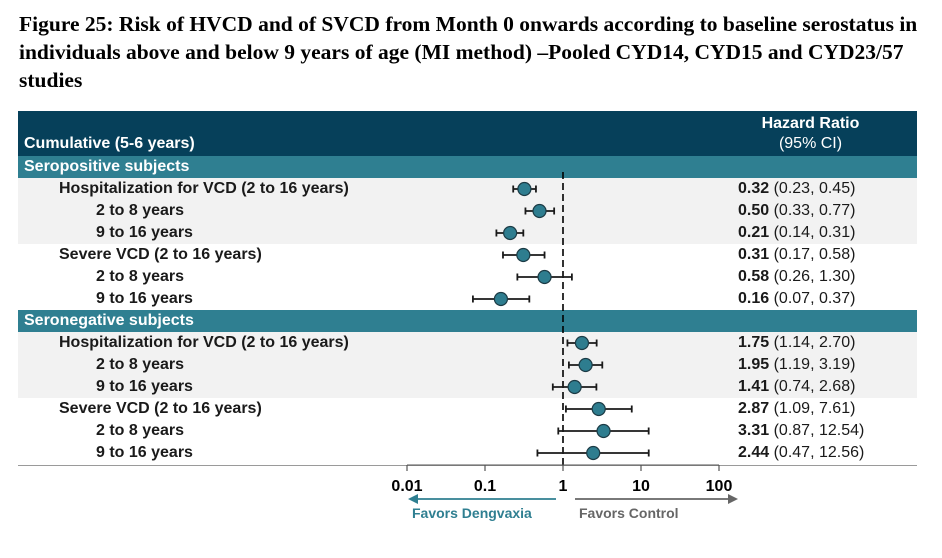 This screenshot has height=558, width=942. I want to click on hazard-ratio-value: 0.21 (0.14, 0.31), so click(796, 233).